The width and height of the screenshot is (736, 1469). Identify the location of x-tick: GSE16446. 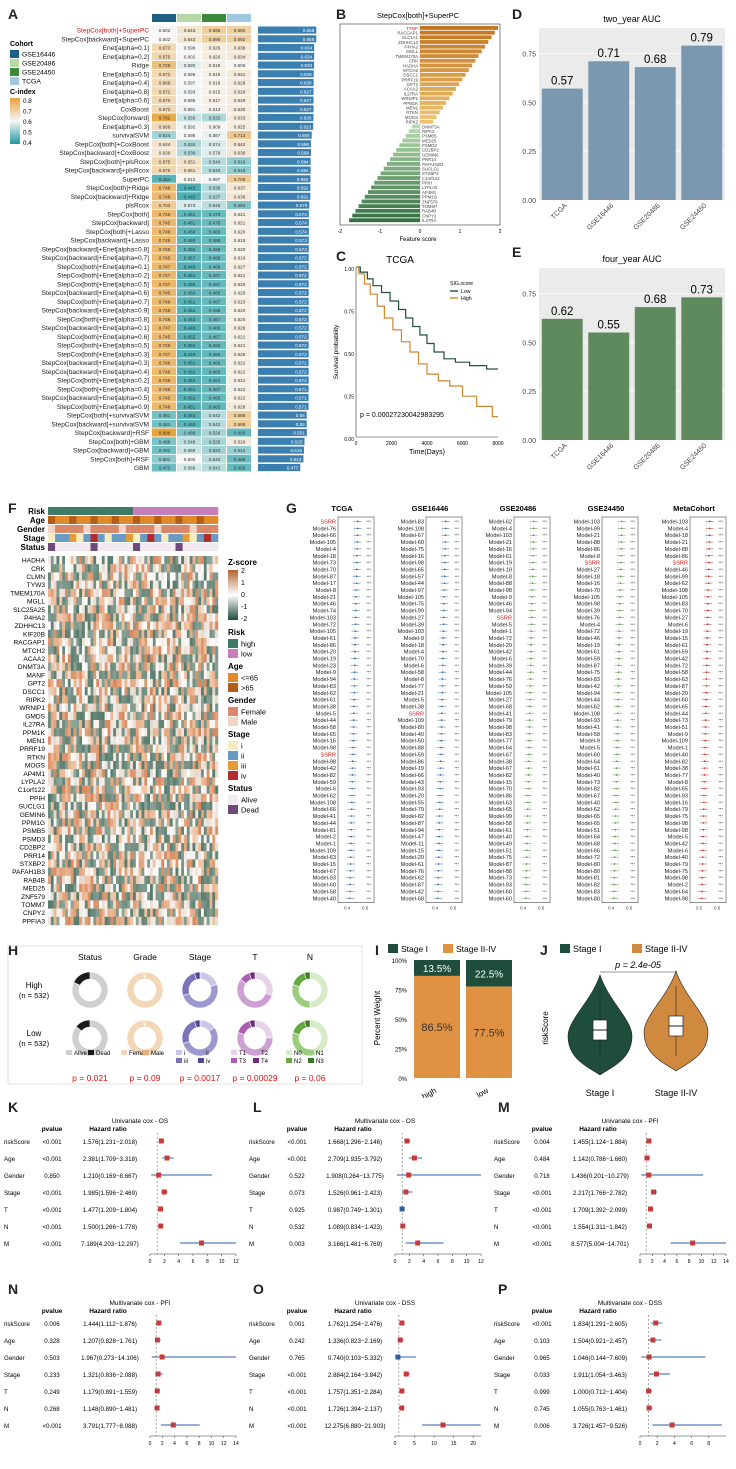
(600, 216).